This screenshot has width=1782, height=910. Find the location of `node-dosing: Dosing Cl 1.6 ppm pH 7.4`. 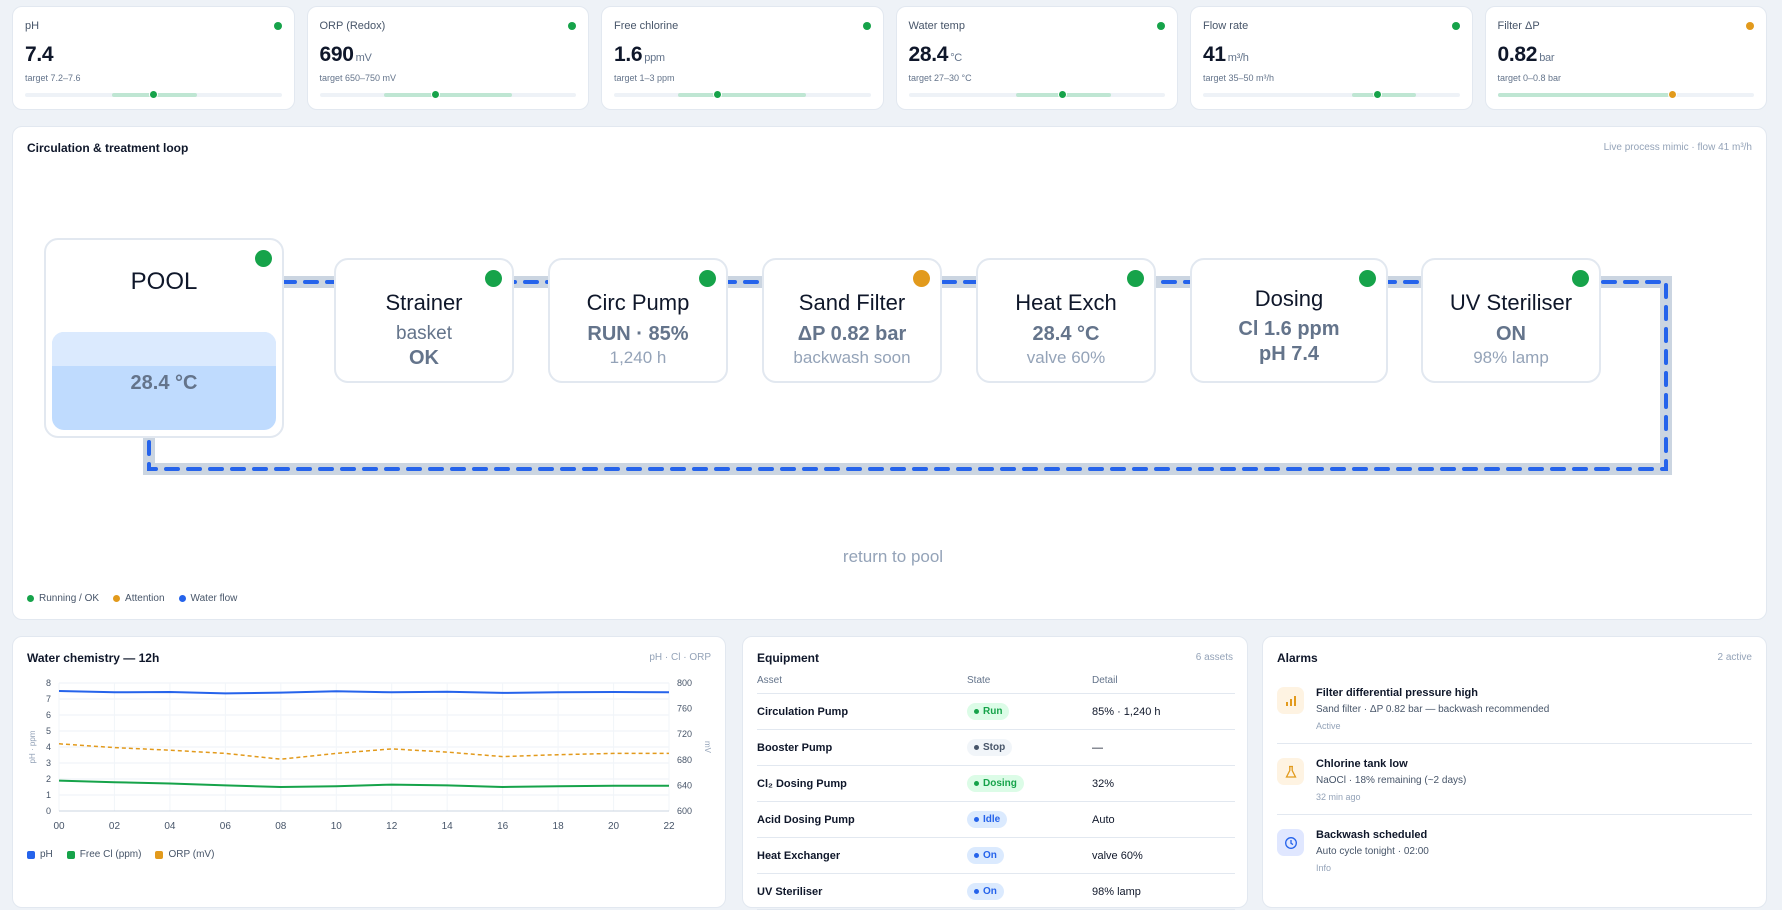

node-dosing: Dosing Cl 1.6 ppm pH 7.4 is located at coordinates (1289, 320).